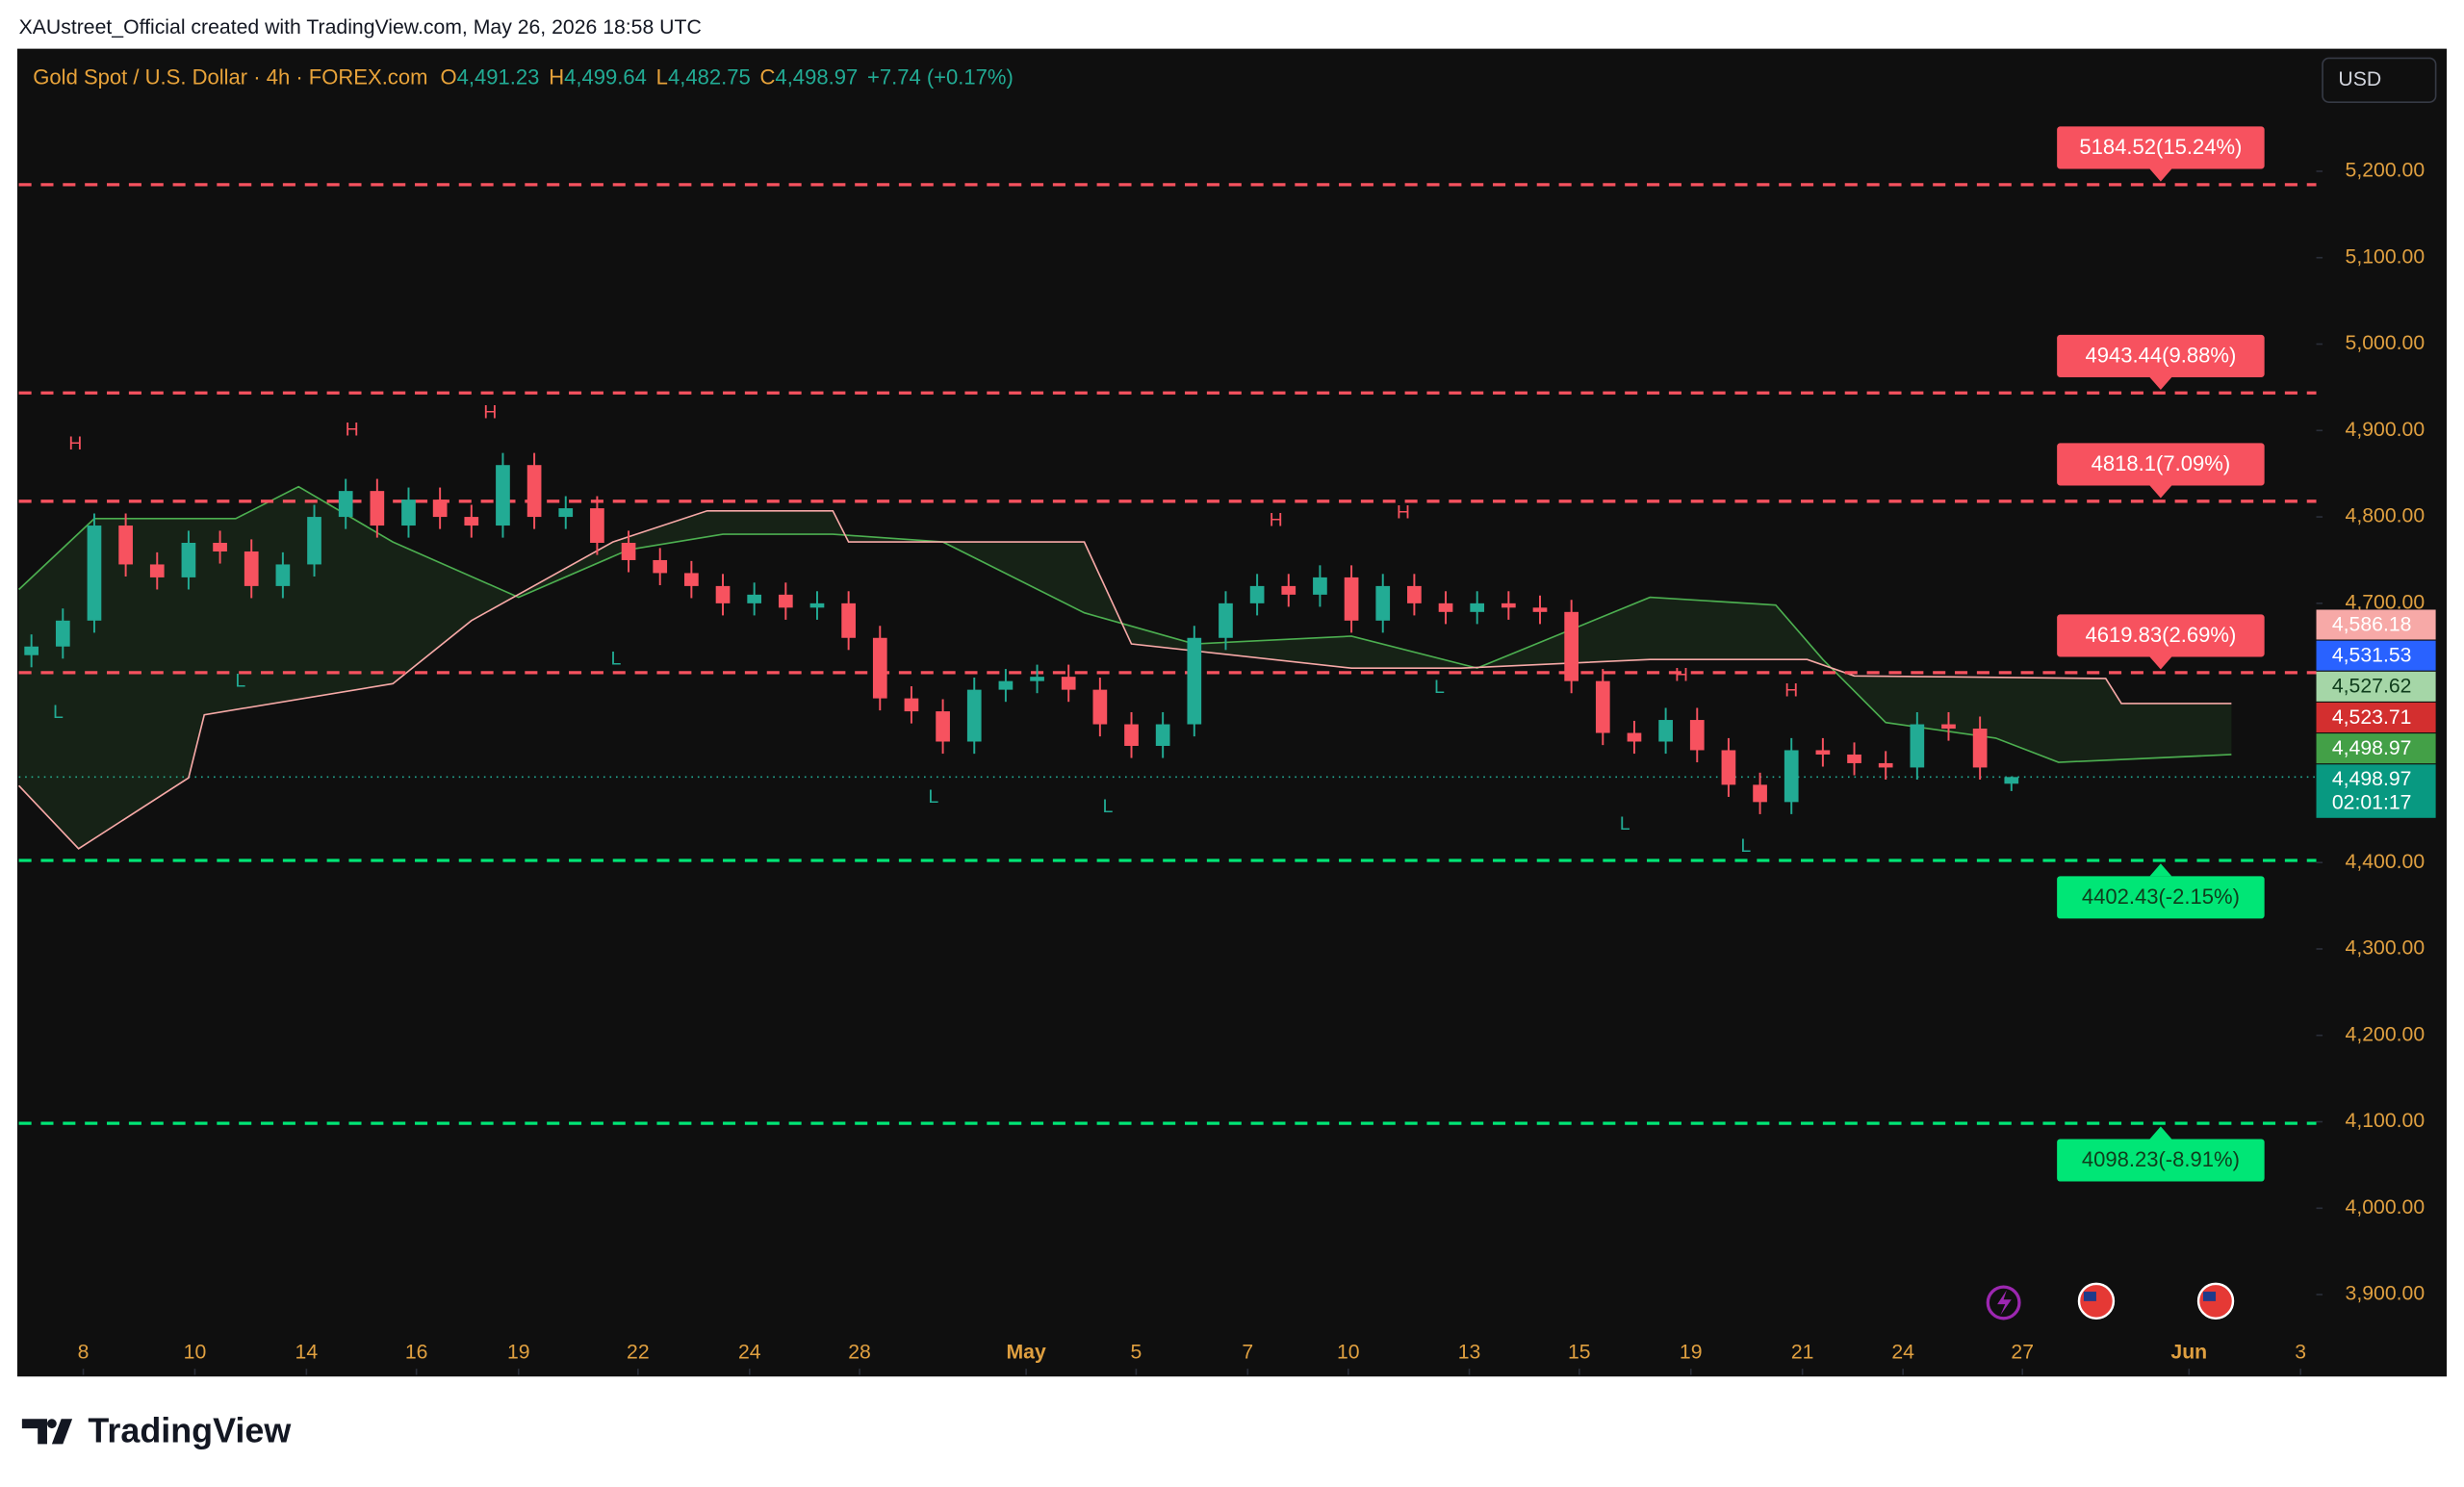  What do you see at coordinates (230, 76) in the screenshot?
I see `symbol-name: Gold Spot / U.S. Dollar · 4h · FOREX.com` at bounding box center [230, 76].